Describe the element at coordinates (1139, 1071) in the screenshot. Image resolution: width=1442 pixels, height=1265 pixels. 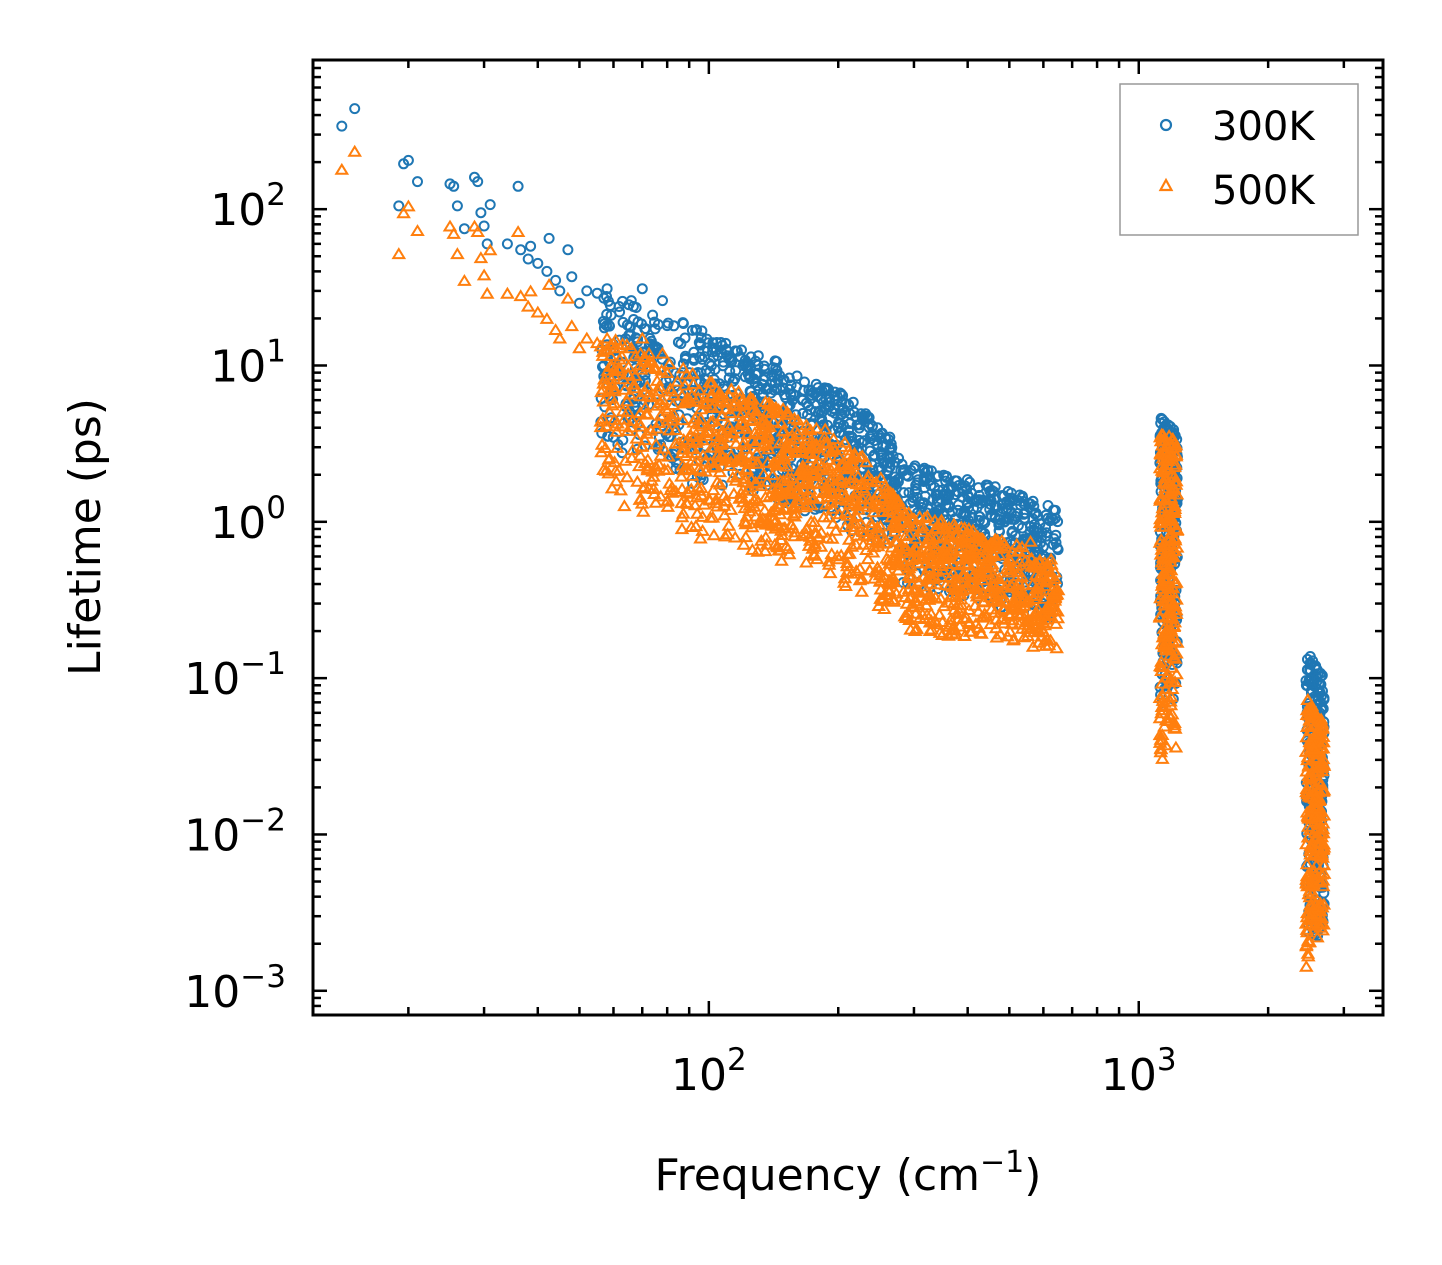
I see `x-tick-label: 103` at that location.